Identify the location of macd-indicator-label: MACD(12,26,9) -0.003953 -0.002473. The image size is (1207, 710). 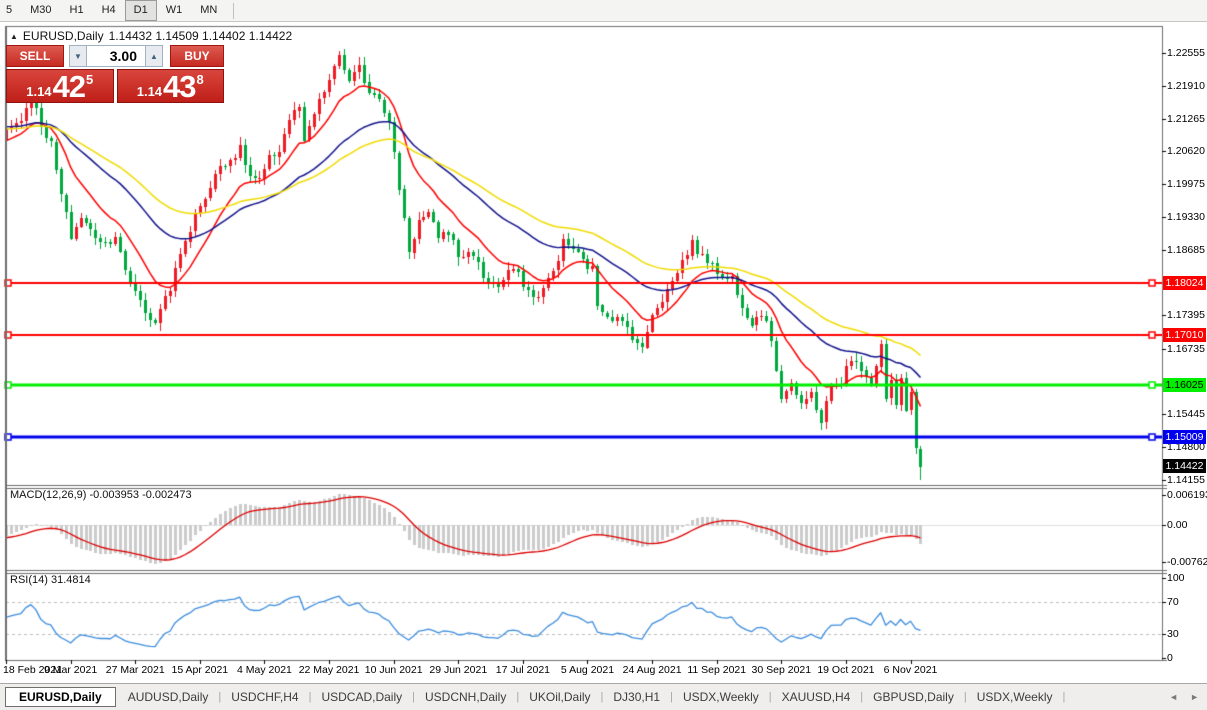
(101, 495).